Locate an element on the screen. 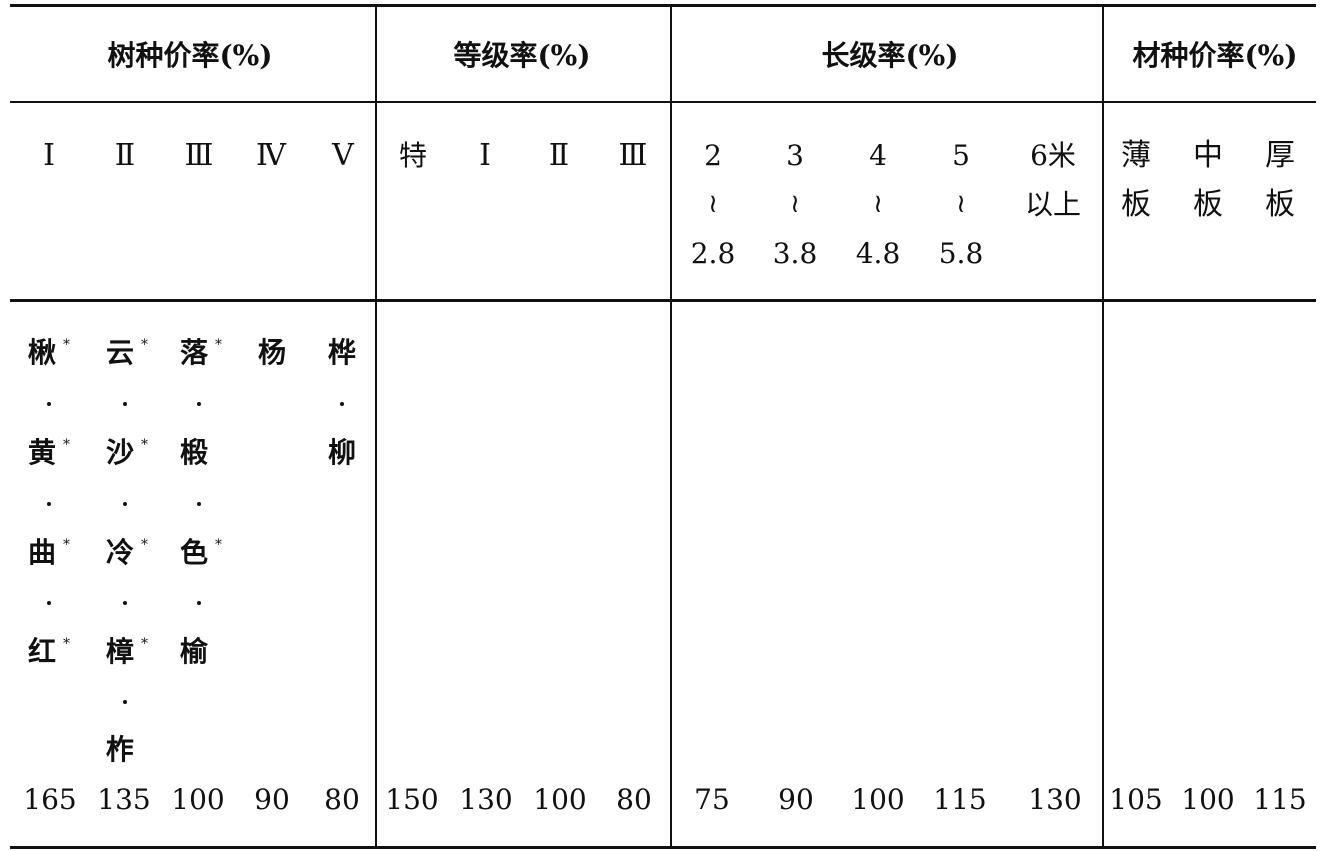  length-value-1: 75 is located at coordinates (712, 799).